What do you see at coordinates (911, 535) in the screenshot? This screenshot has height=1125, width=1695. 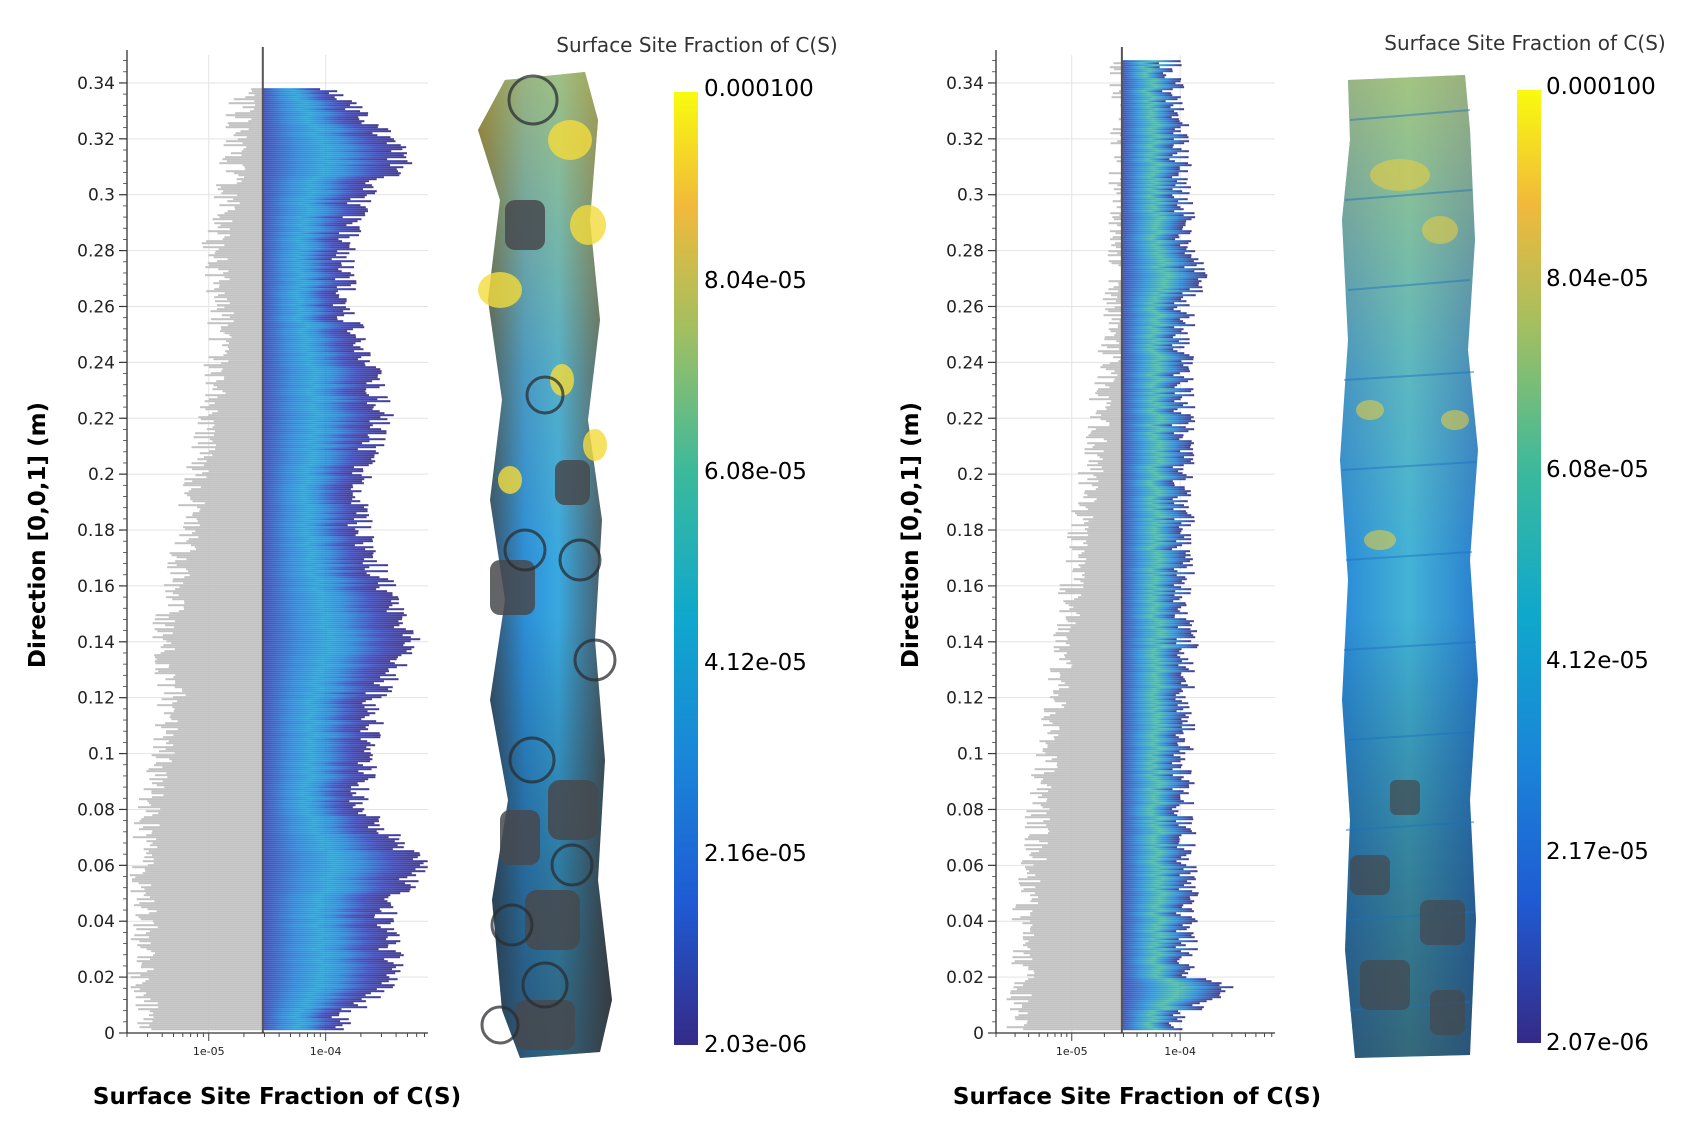 I see `right-y-axis-title: Direction [0,0,1] (m)` at bounding box center [911, 535].